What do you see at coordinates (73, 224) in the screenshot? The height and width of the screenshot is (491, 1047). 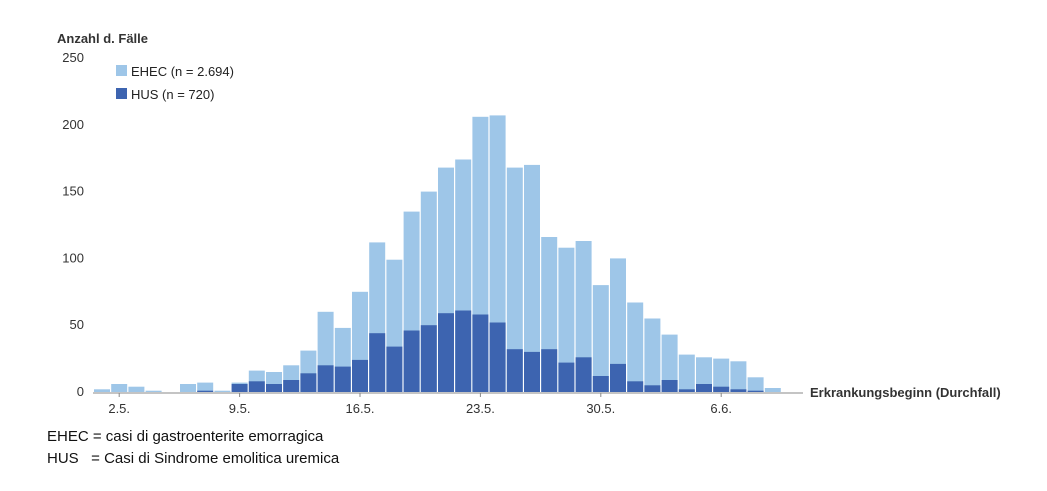 I see `y-axis-ticks: 0 50 100 150 200 250` at bounding box center [73, 224].